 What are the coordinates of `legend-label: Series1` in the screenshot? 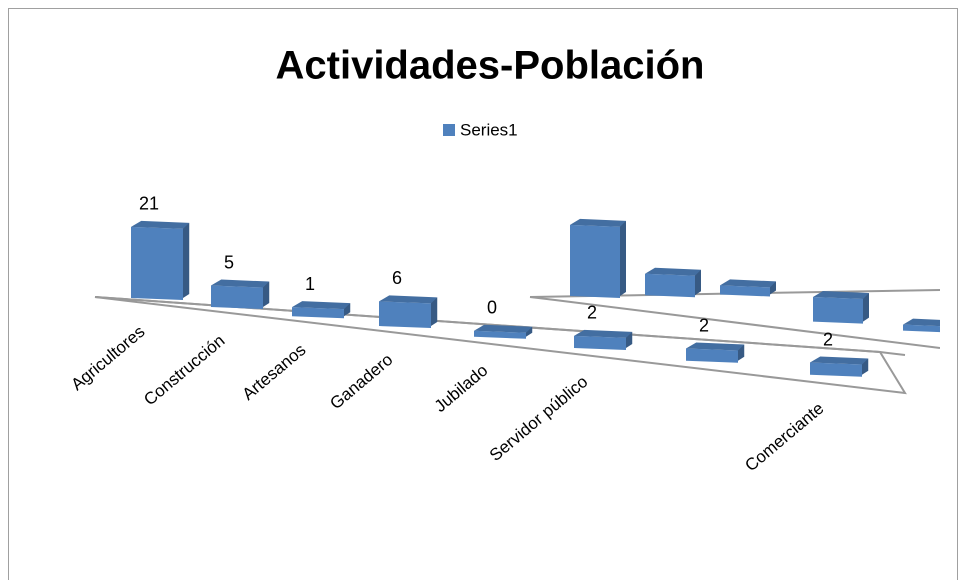 It's located at (489, 129).